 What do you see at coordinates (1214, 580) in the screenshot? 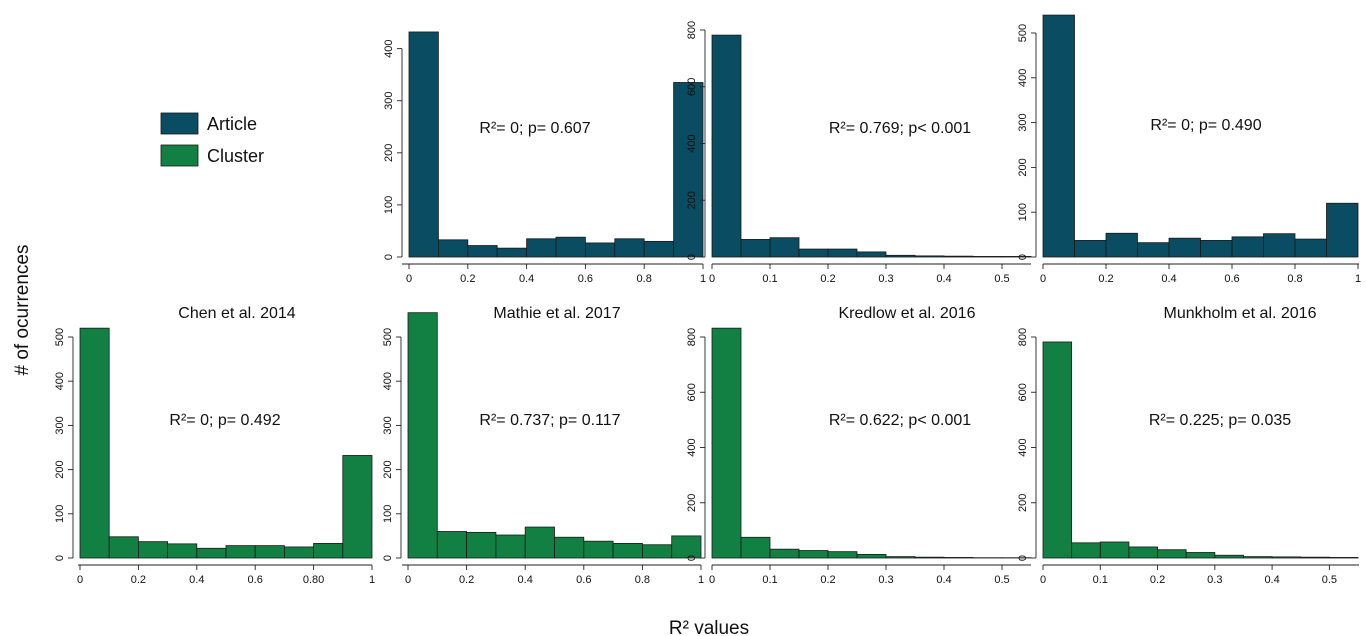
I see `x-tick-label: 0.3` at bounding box center [1214, 580].